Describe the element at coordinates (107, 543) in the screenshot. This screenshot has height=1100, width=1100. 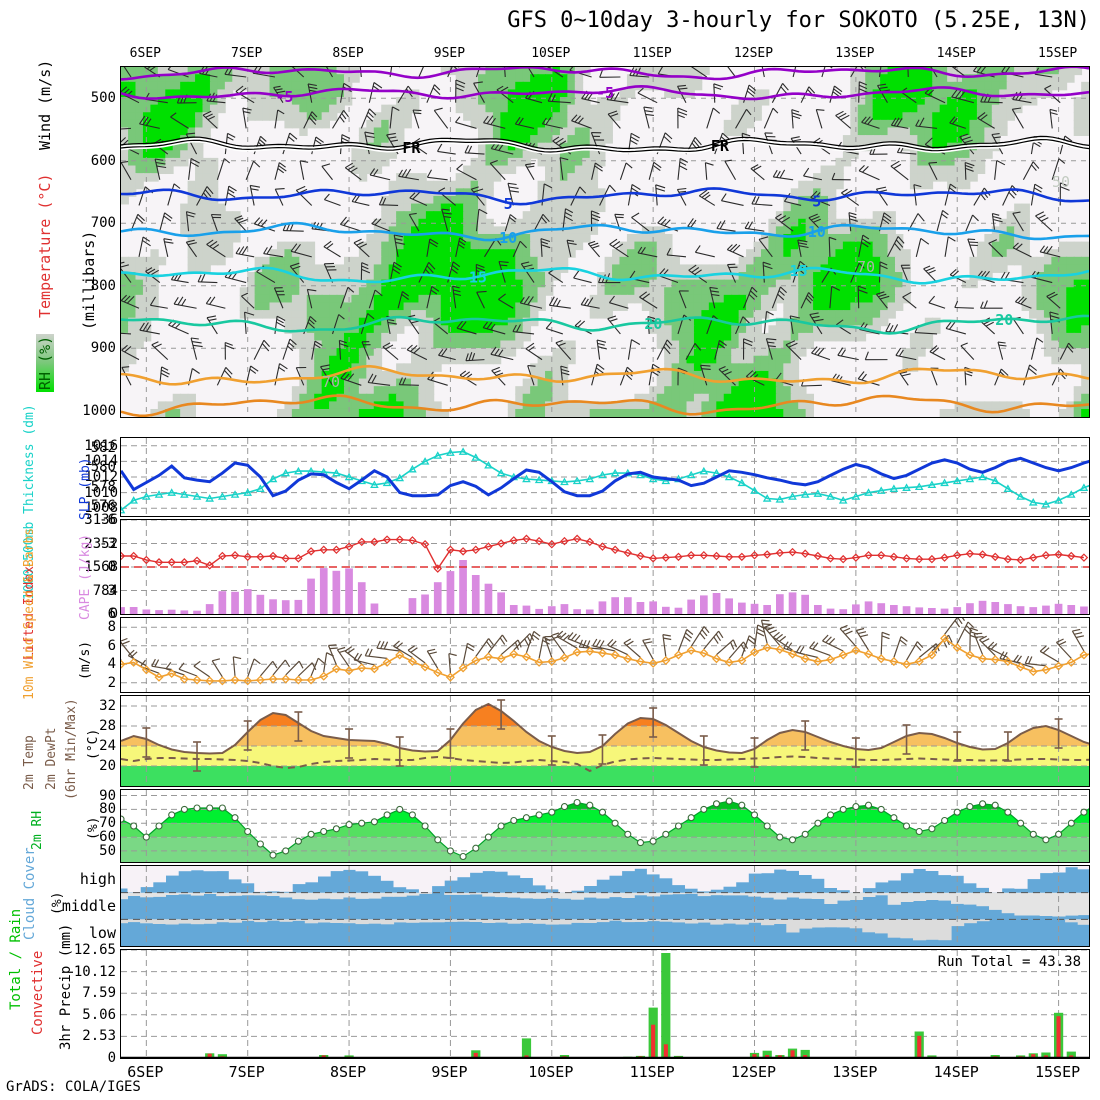
I see `axis-tick-label: -3` at that location.